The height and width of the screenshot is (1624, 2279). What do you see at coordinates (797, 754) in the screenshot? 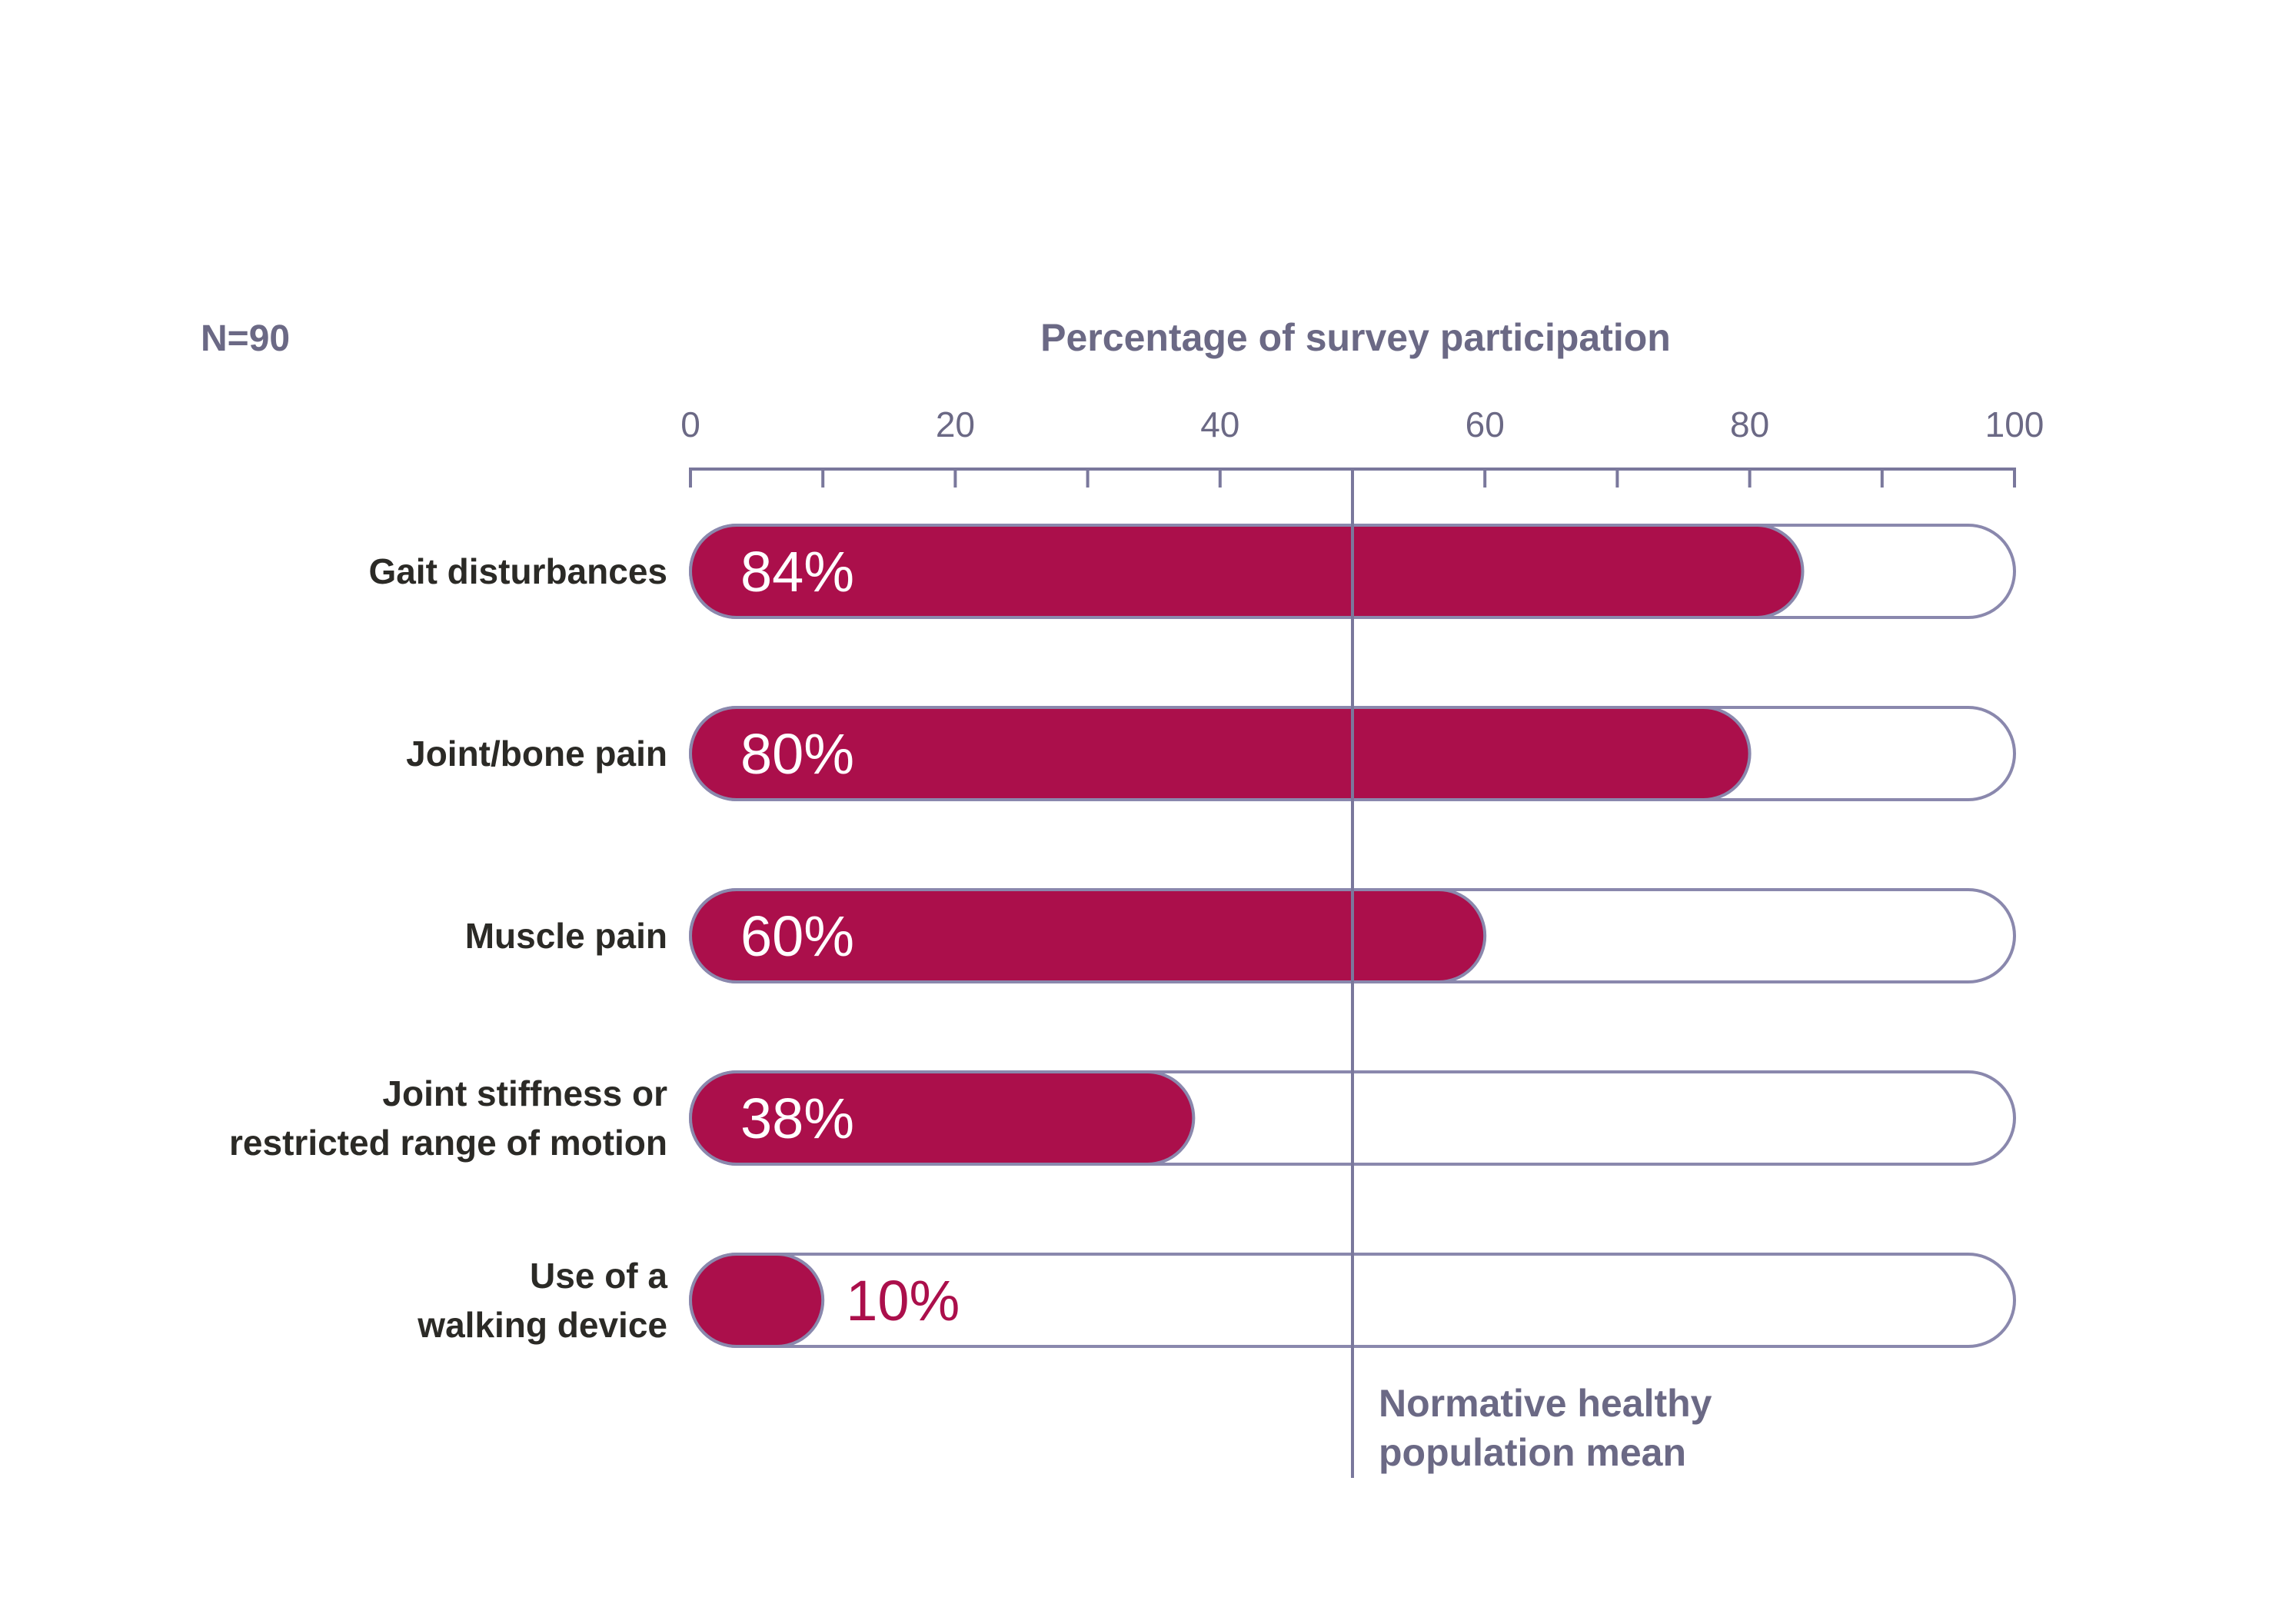
I see `bar-value-label: 80%` at bounding box center [797, 754].